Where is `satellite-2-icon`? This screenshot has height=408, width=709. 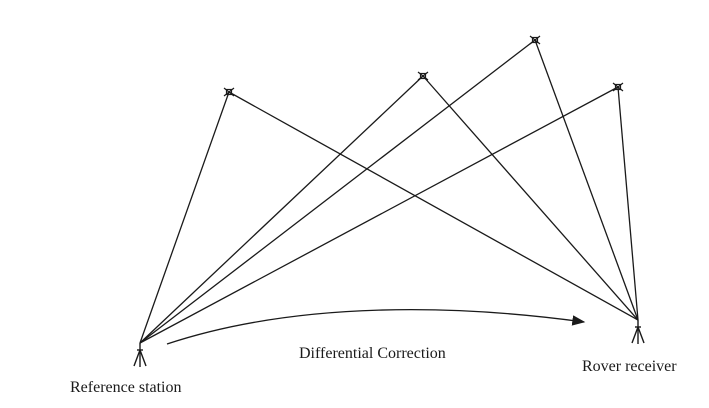
satellite-2-icon is located at coordinates (423, 76).